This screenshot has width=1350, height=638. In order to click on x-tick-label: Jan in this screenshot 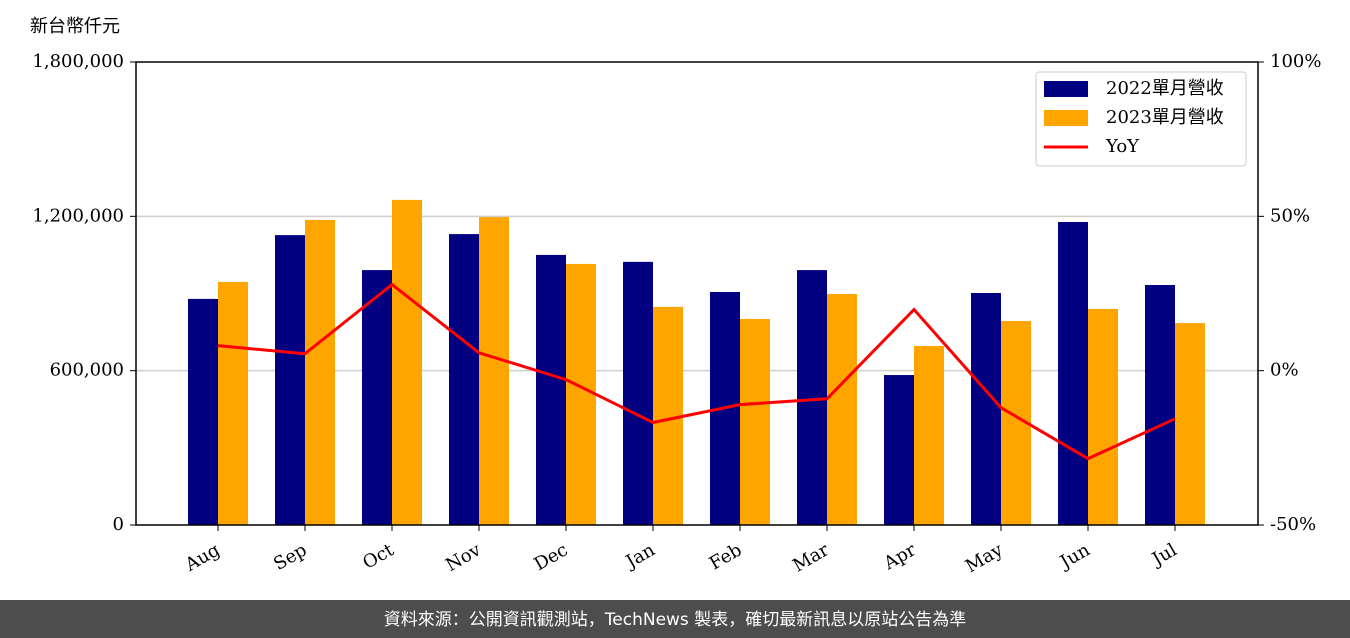, I will do `click(640, 556)`.